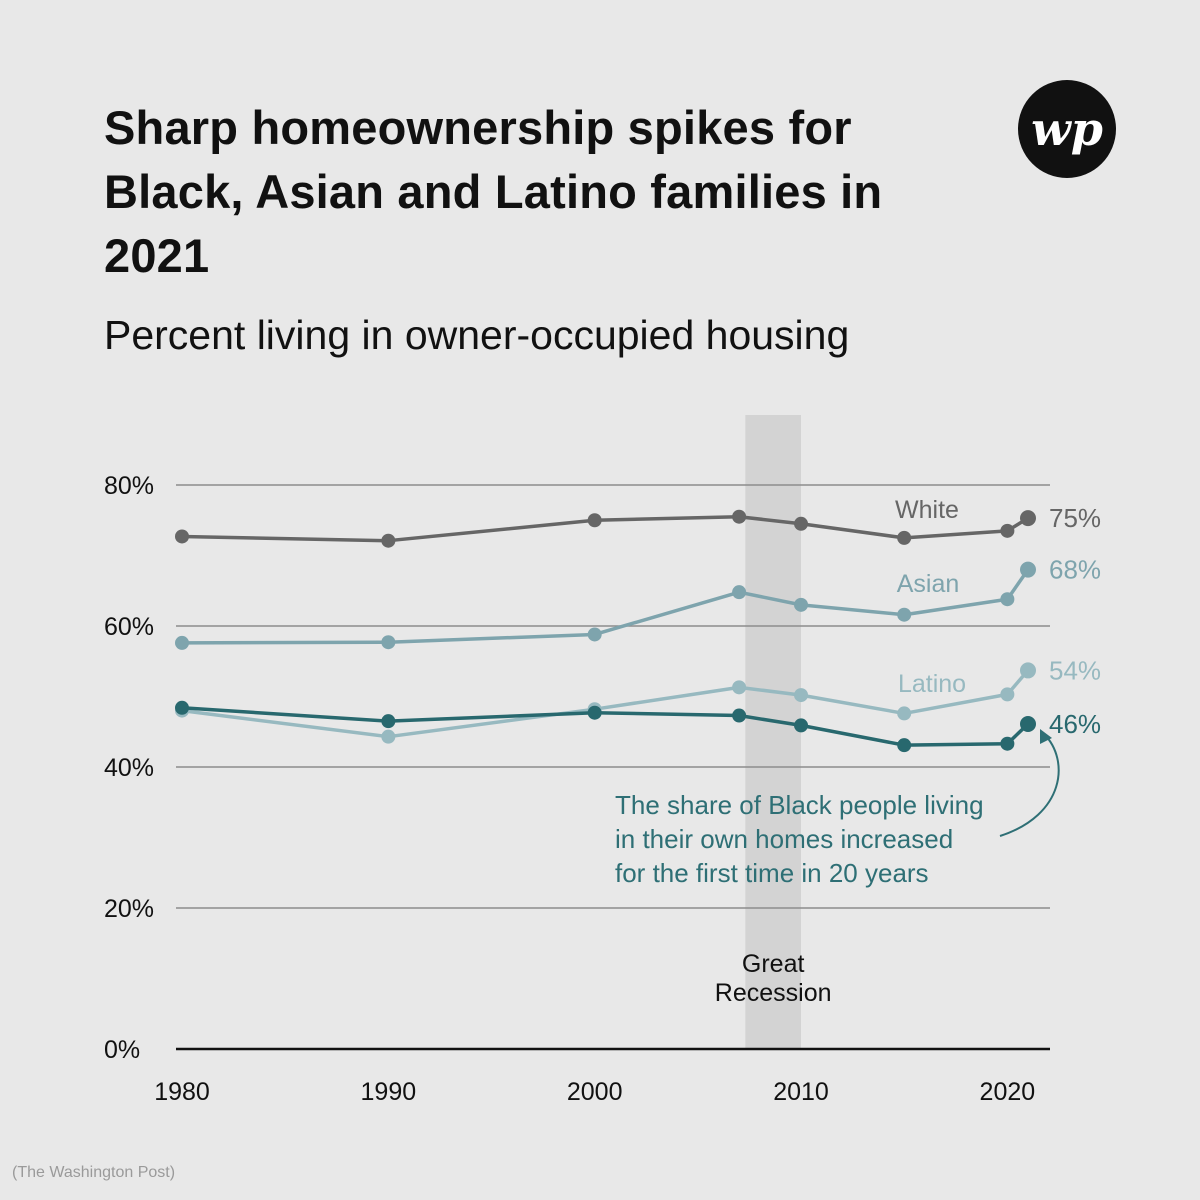  What do you see at coordinates (927, 510) in the screenshot?
I see `series-name-label: White` at bounding box center [927, 510].